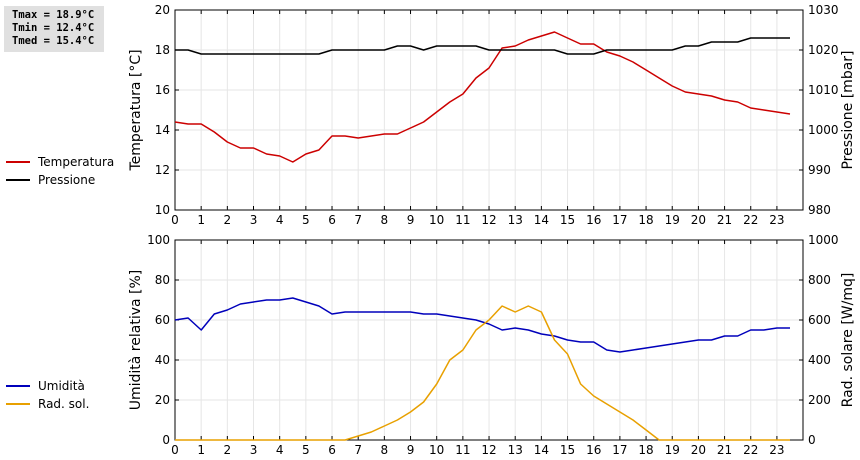  What do you see at coordinates (645, 450) in the screenshot?
I see `chart-2-x-tick-label: 18` at bounding box center [645, 450].